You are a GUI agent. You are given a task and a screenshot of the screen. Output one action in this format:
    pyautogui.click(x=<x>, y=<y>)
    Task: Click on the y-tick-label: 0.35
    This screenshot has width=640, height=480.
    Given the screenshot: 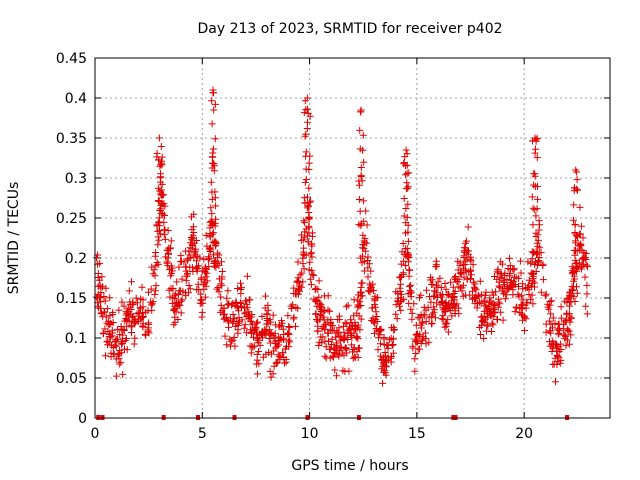 What is the action you would take?
    pyautogui.click(x=71, y=139)
    